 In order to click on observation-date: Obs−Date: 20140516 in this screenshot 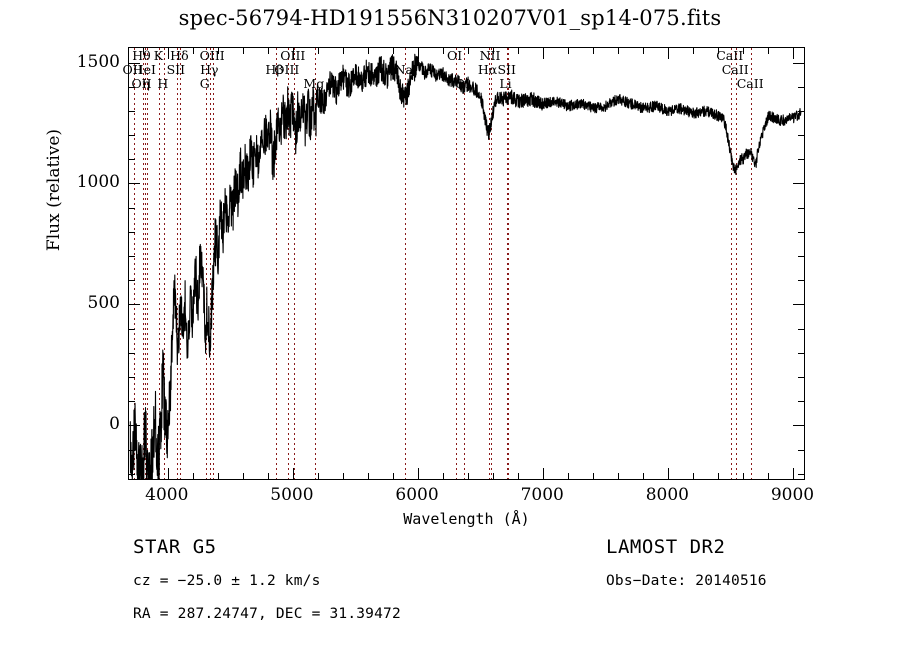, I will do `click(686, 581)`.